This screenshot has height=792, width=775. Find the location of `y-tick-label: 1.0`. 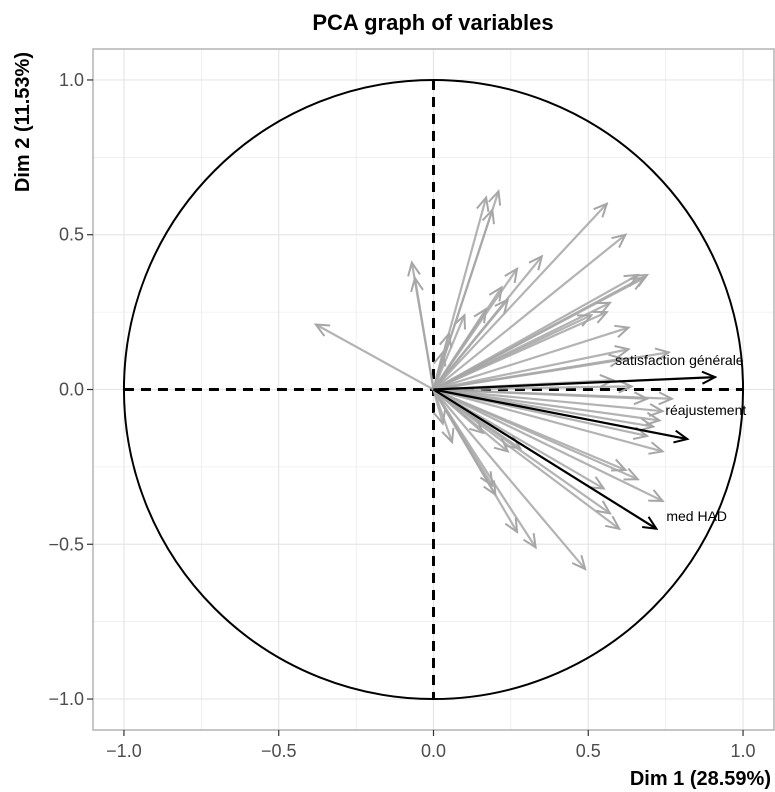

y-tick-label: 1.0 is located at coordinates (71, 80).